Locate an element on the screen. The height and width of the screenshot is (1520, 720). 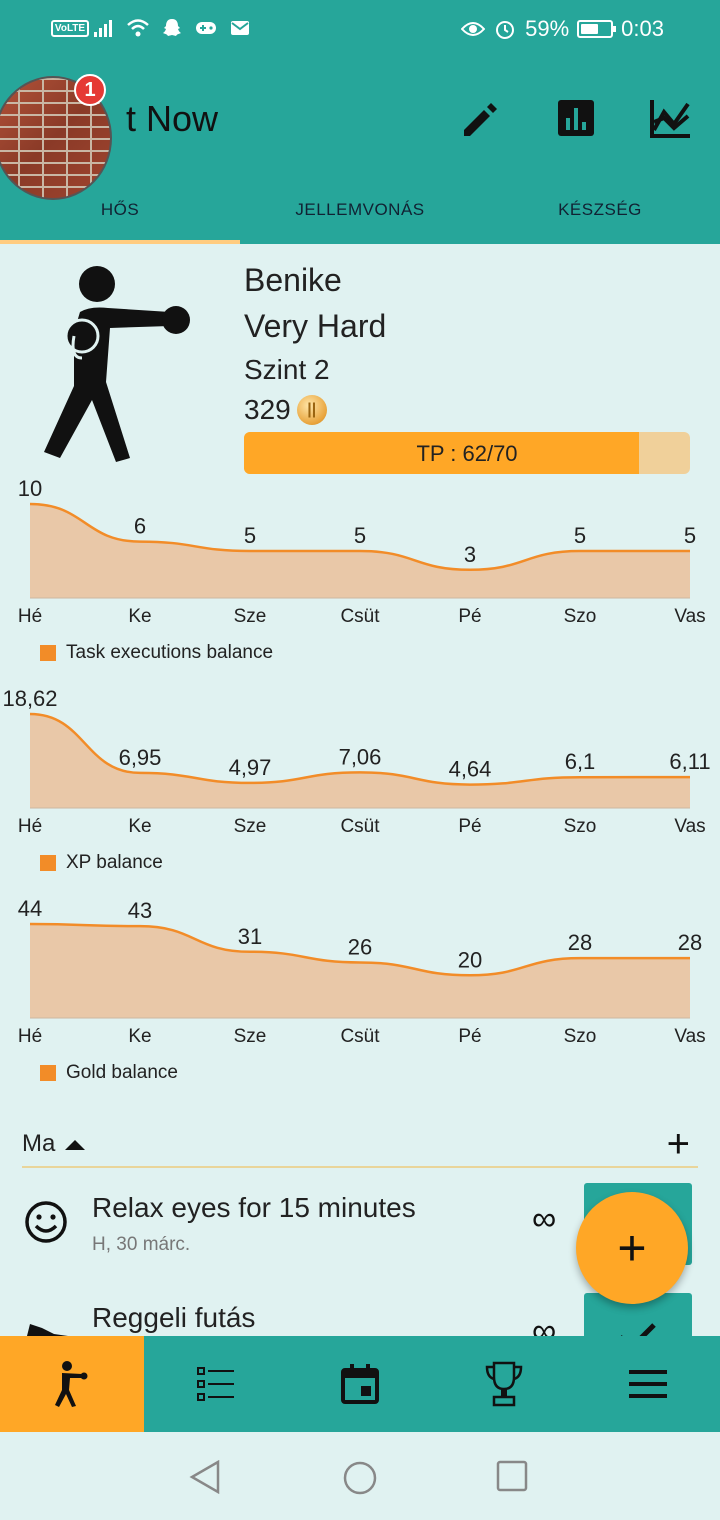
tab-bar: HŐS JELLEMVONÁS KÉSZSÉG is located at coordinates (360, 217).